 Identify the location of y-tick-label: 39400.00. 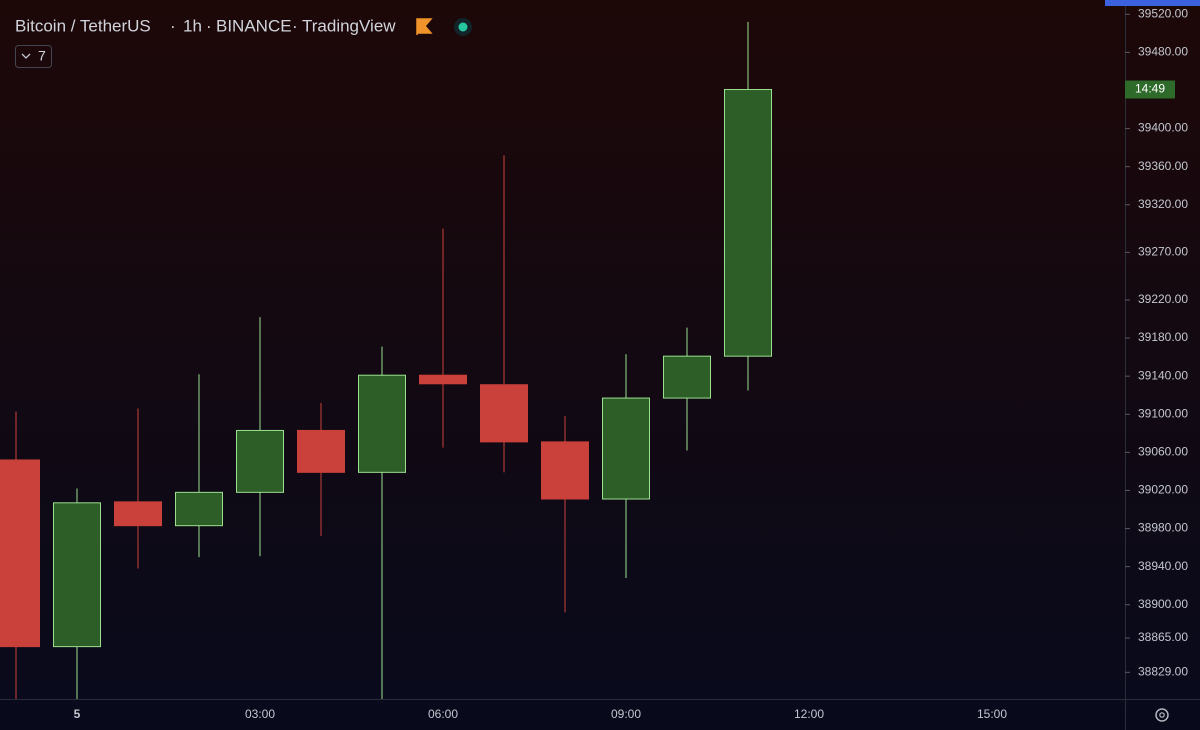
(1163, 128).